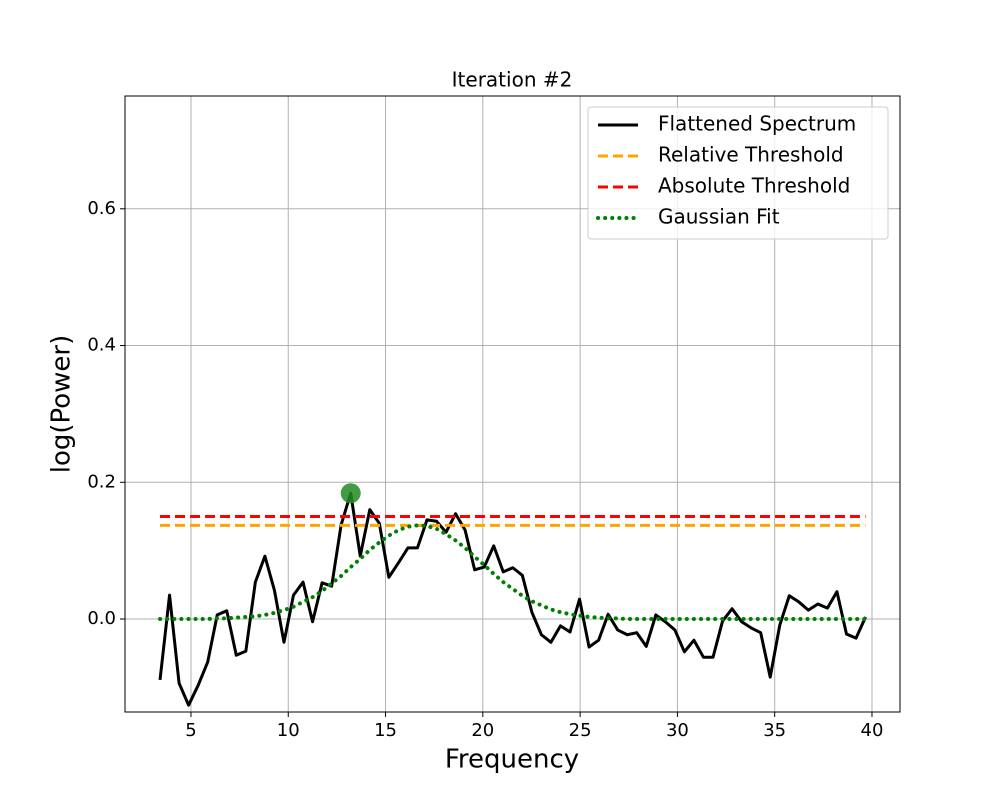 The height and width of the screenshot is (804, 1000). What do you see at coordinates (719, 217) in the screenshot?
I see `legend-label: Gaussian Fit` at bounding box center [719, 217].